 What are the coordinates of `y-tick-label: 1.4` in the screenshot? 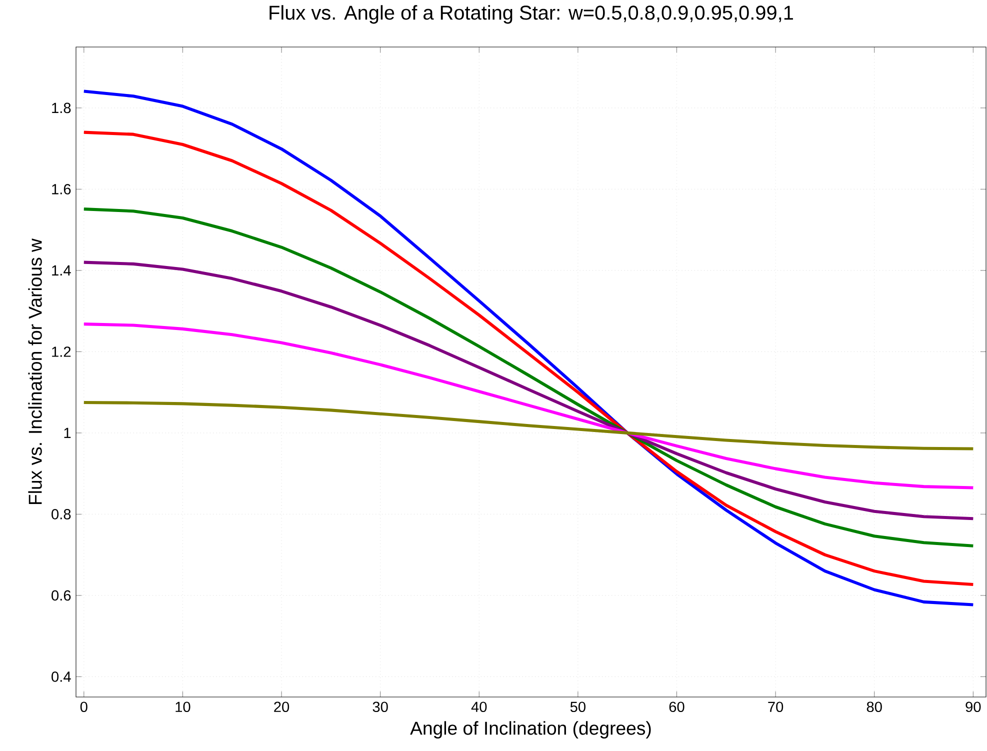 It's located at (61, 270).